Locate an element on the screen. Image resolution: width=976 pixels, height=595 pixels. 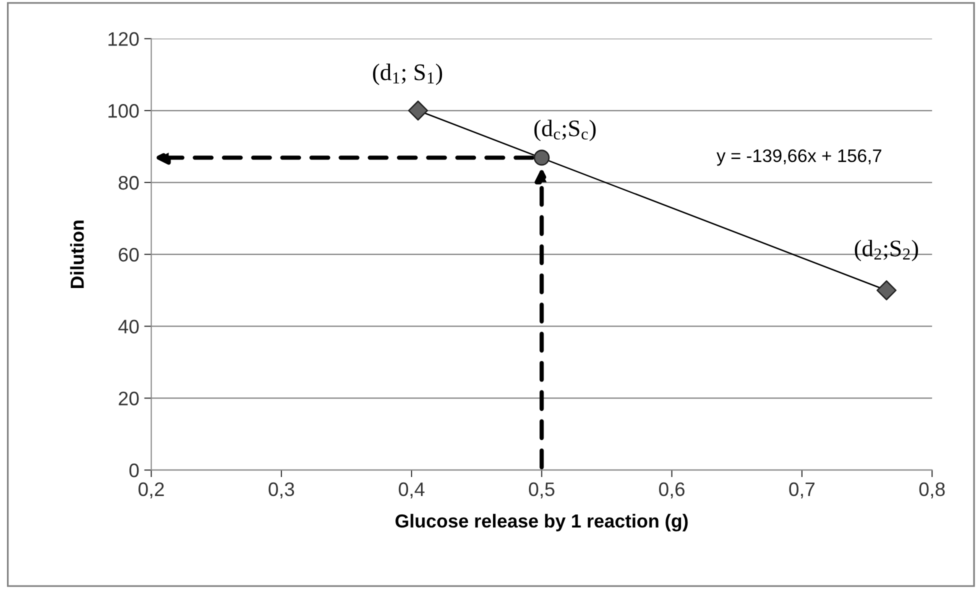
y-tick-label: 20 is located at coordinates (128, 399).